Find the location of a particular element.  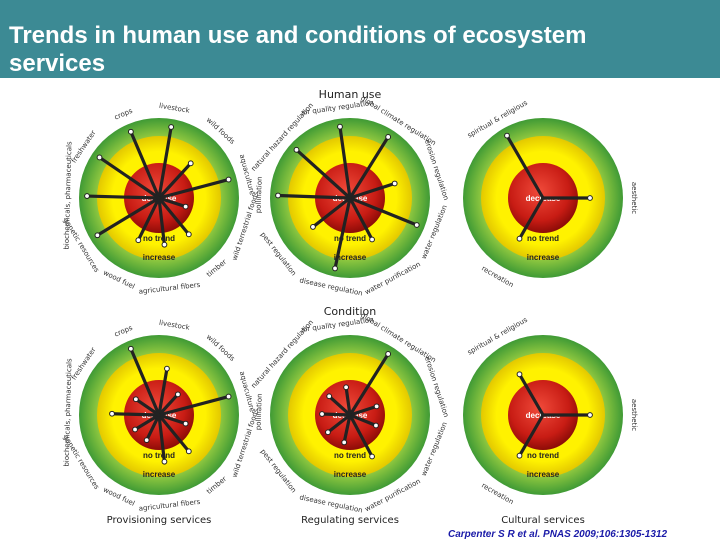

title-bar is located at coordinates (360, 39).